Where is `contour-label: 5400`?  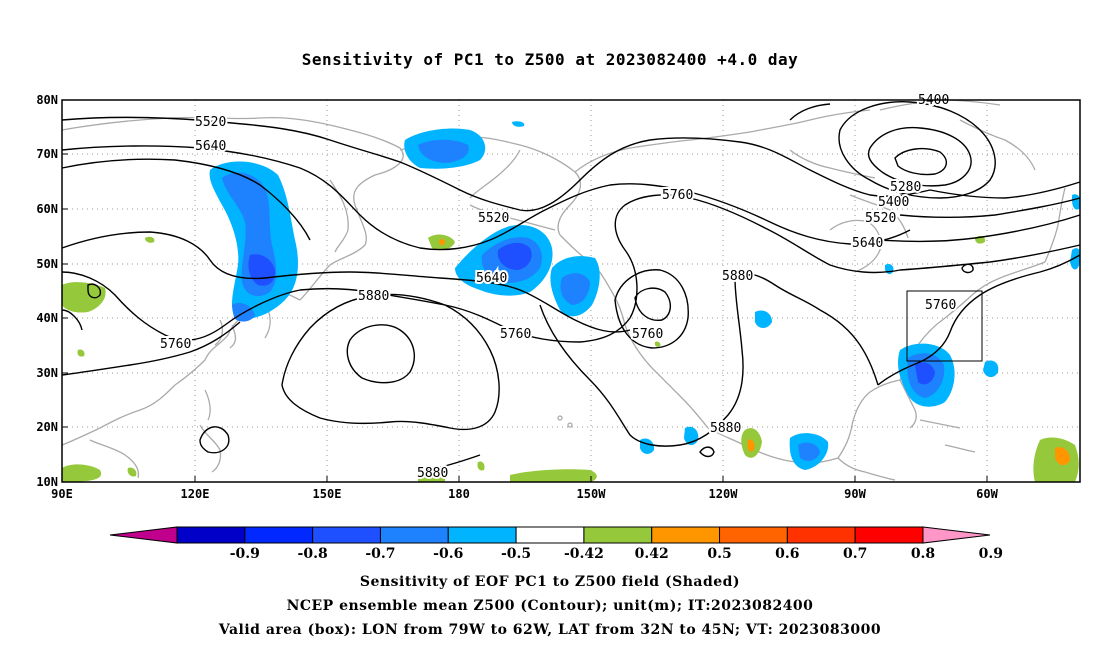
contour-label: 5400 is located at coordinates (893, 202).